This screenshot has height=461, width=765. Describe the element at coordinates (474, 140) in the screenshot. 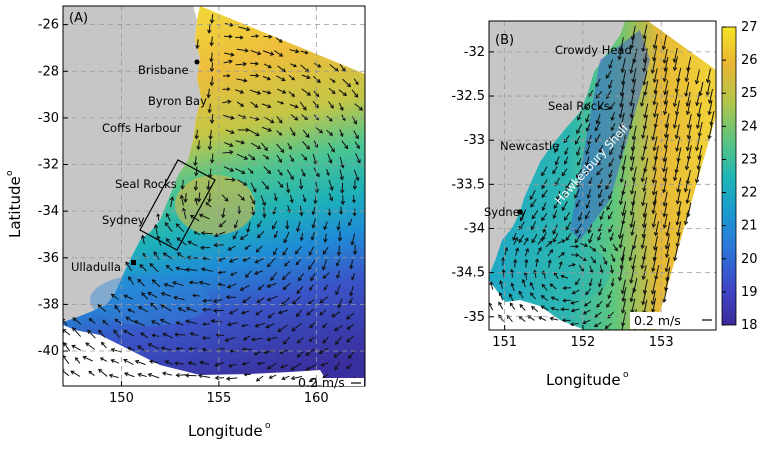

I see `panel-b-ytick-label: -33` at that location.